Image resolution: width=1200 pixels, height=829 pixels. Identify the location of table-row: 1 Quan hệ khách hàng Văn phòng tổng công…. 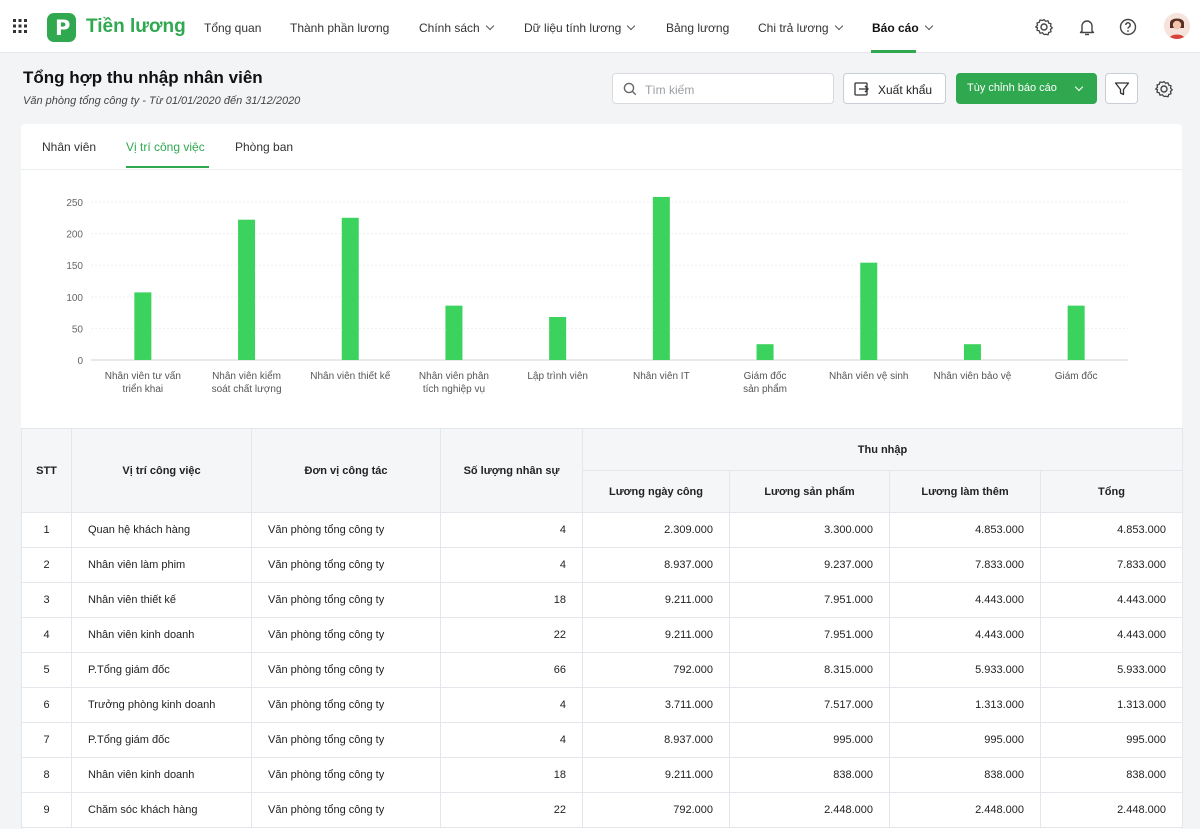
(602, 530).